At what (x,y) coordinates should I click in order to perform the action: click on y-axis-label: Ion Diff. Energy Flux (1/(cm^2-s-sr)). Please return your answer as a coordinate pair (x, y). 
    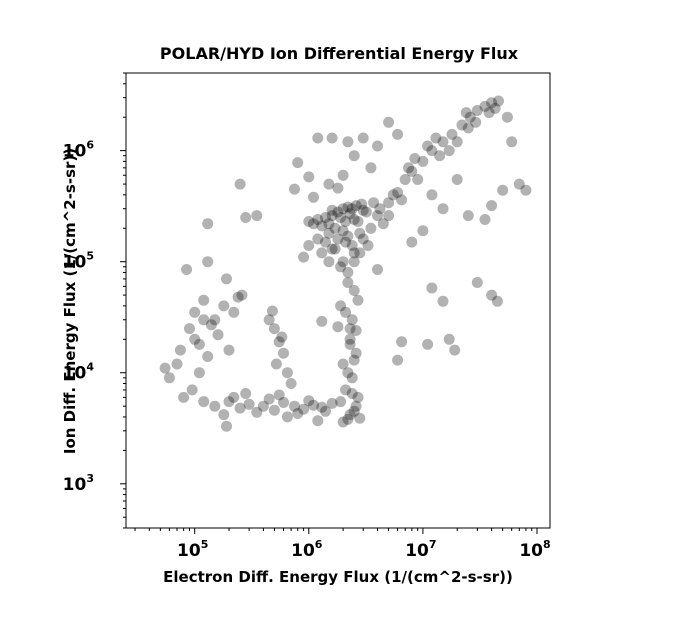
    Looking at the image, I should click on (70, 301).